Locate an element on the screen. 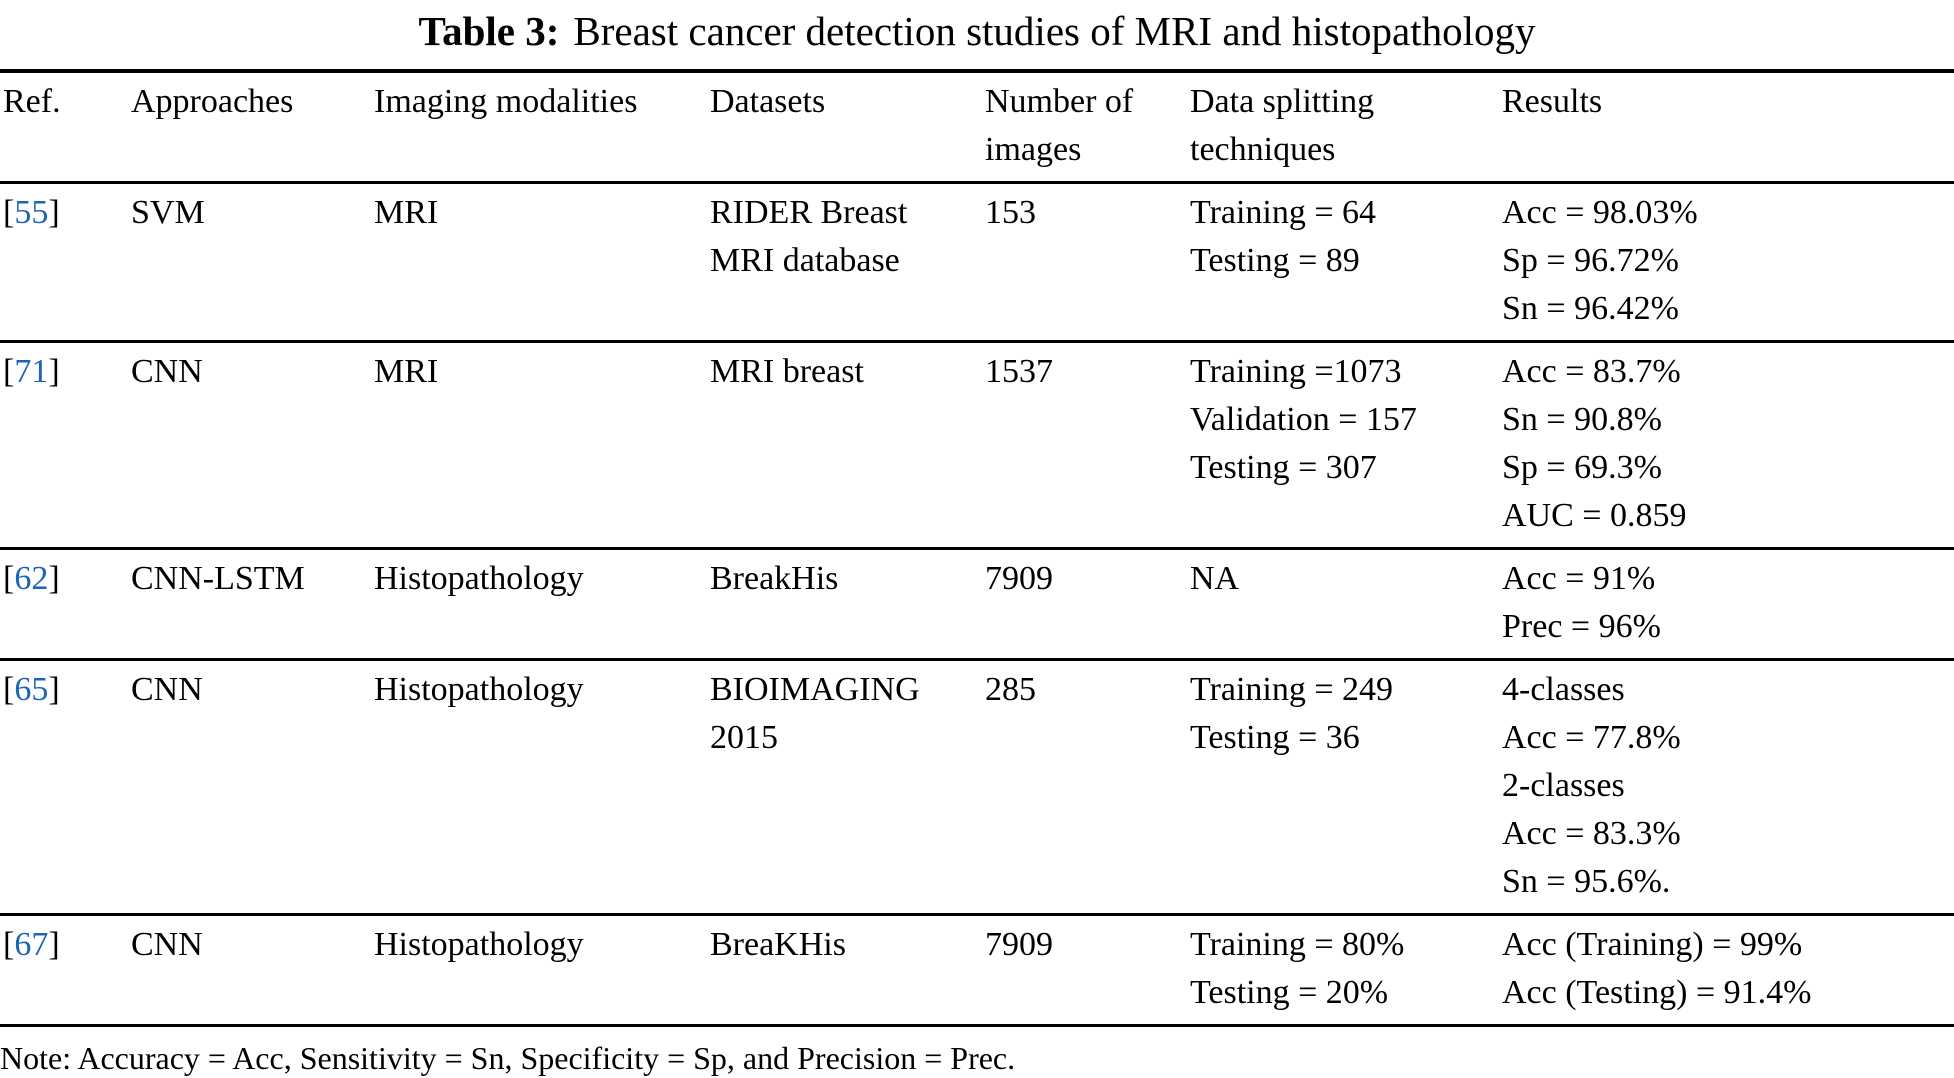 The width and height of the screenshot is (1954, 1078). results-cell-line: Acc = 83.7% is located at coordinates (1591, 371).